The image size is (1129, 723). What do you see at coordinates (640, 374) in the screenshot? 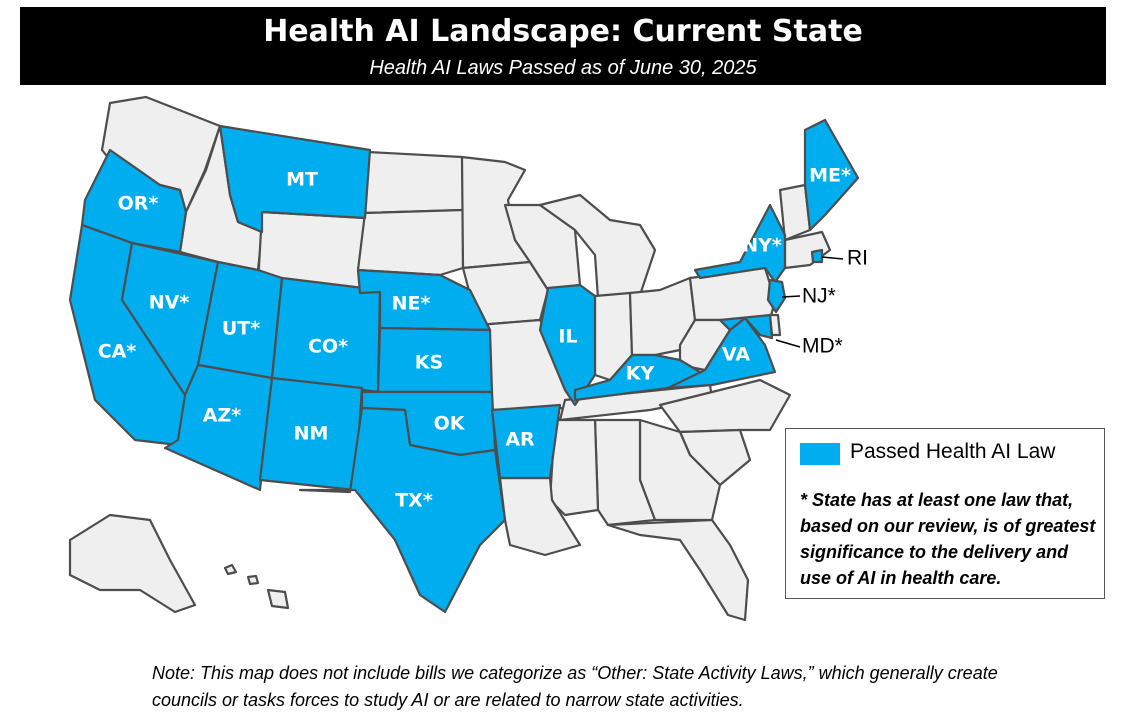
I see `label-ky: KY` at bounding box center [640, 374].